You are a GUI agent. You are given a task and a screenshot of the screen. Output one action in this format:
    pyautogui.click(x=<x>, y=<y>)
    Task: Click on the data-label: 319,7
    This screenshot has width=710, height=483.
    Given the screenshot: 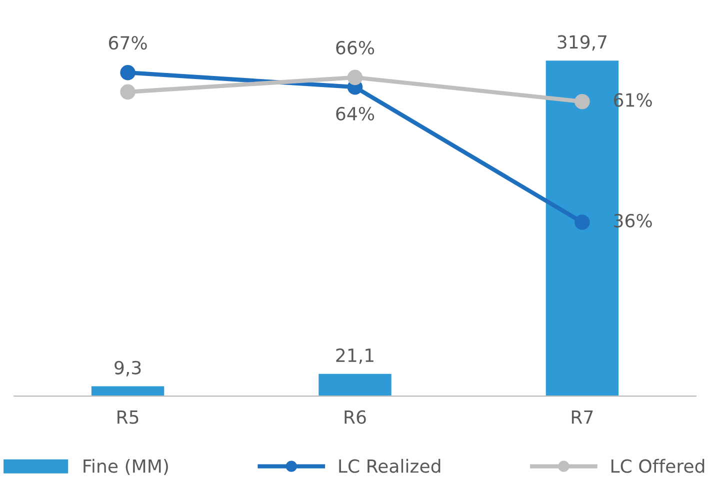 What is the action you would take?
    pyautogui.click(x=582, y=43)
    